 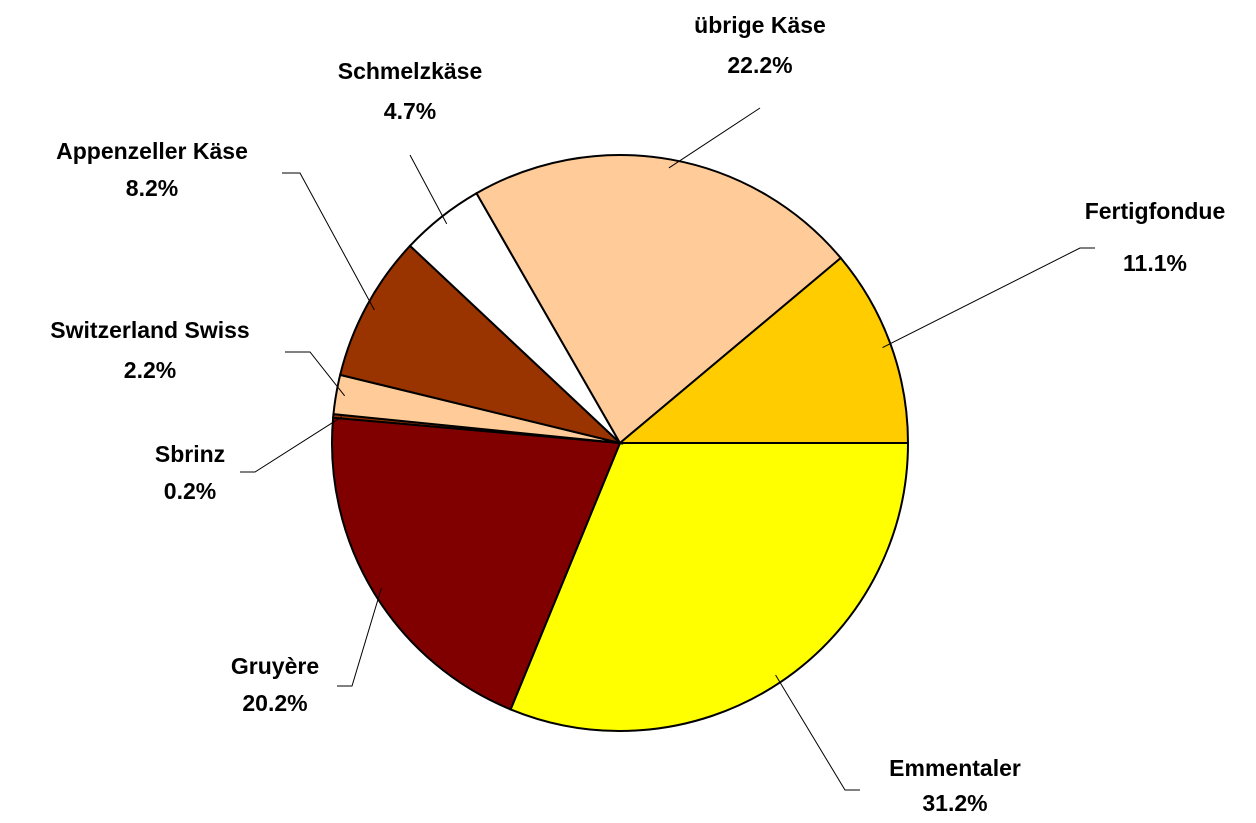 I want to click on slice-name: übrige Käse, so click(x=760, y=25).